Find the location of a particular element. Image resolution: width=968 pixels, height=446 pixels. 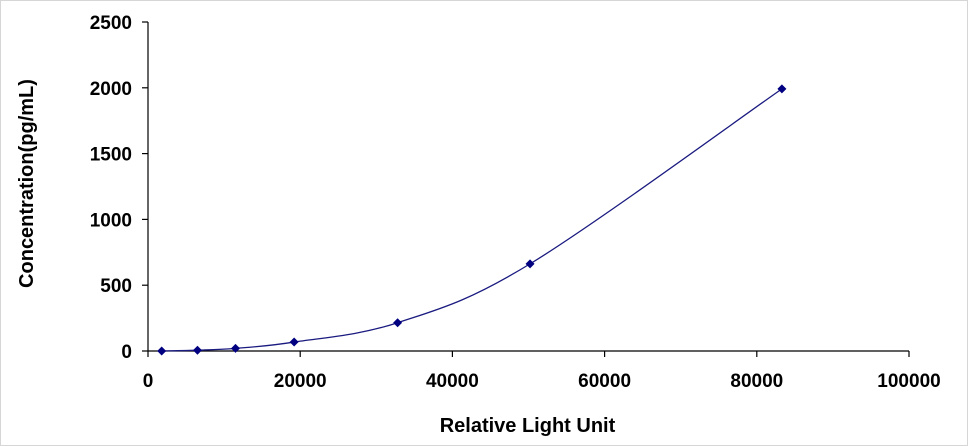

y-tick-label: 1000 is located at coordinates (111, 220).